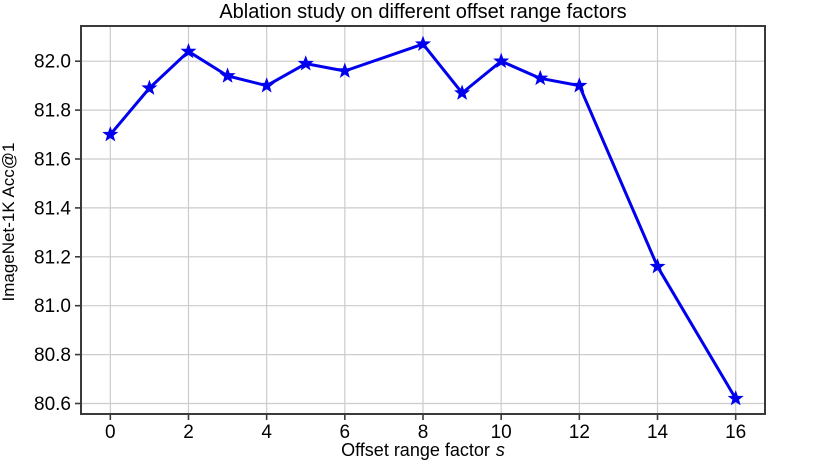  I want to click on y-tick-label: 80.6, so click(52, 404).